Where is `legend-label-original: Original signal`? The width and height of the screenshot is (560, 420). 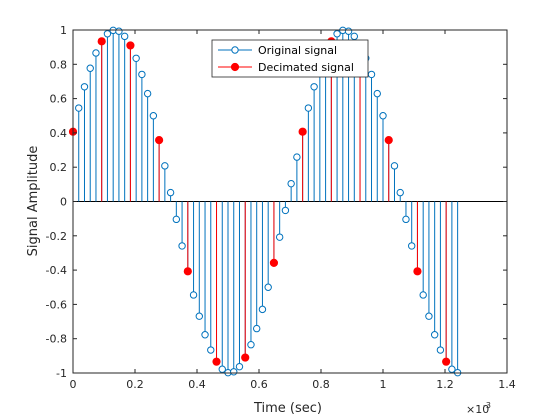 legend-label-original: Original signal is located at coordinates (297, 50).